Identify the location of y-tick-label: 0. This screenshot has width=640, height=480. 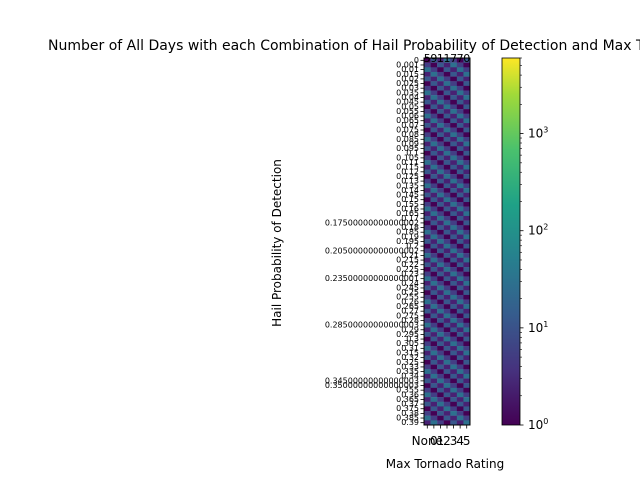
(416, 60).